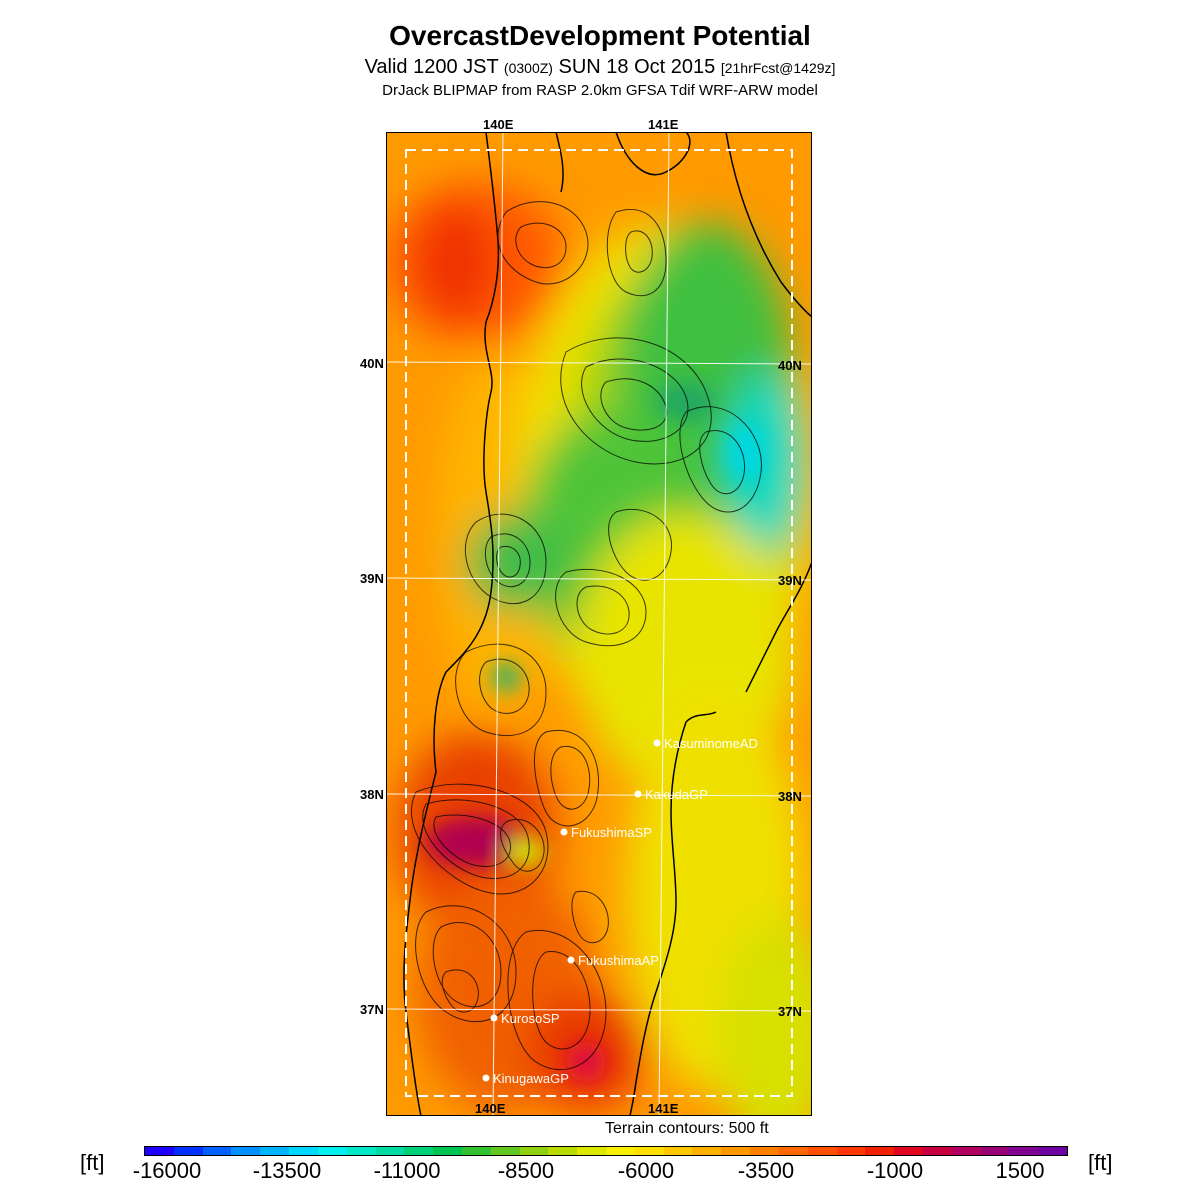 The height and width of the screenshot is (1200, 1200). I want to click on forecast-info: [21hrFcst@1429z], so click(778, 68).